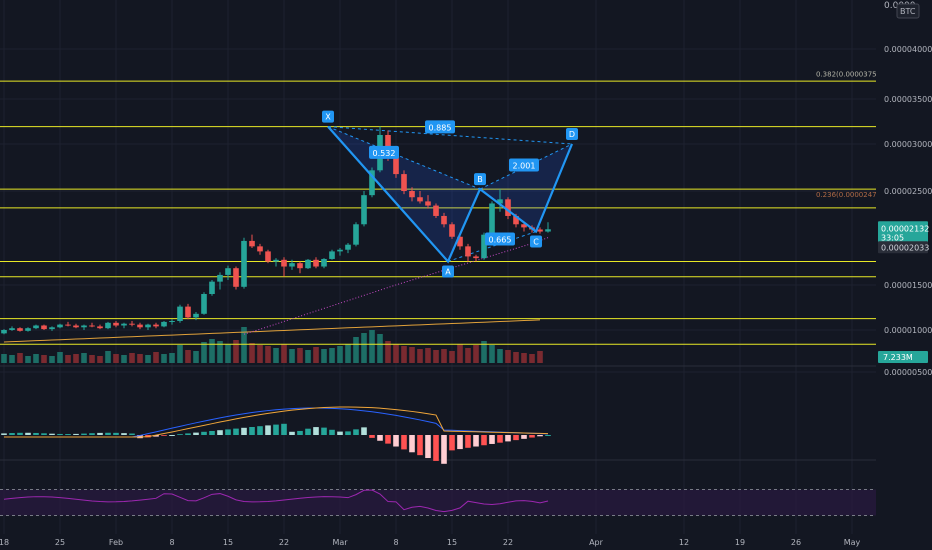 The width and height of the screenshot is (932, 550). I want to click on fib-label: 0.382(0.00003753), so click(850, 75).